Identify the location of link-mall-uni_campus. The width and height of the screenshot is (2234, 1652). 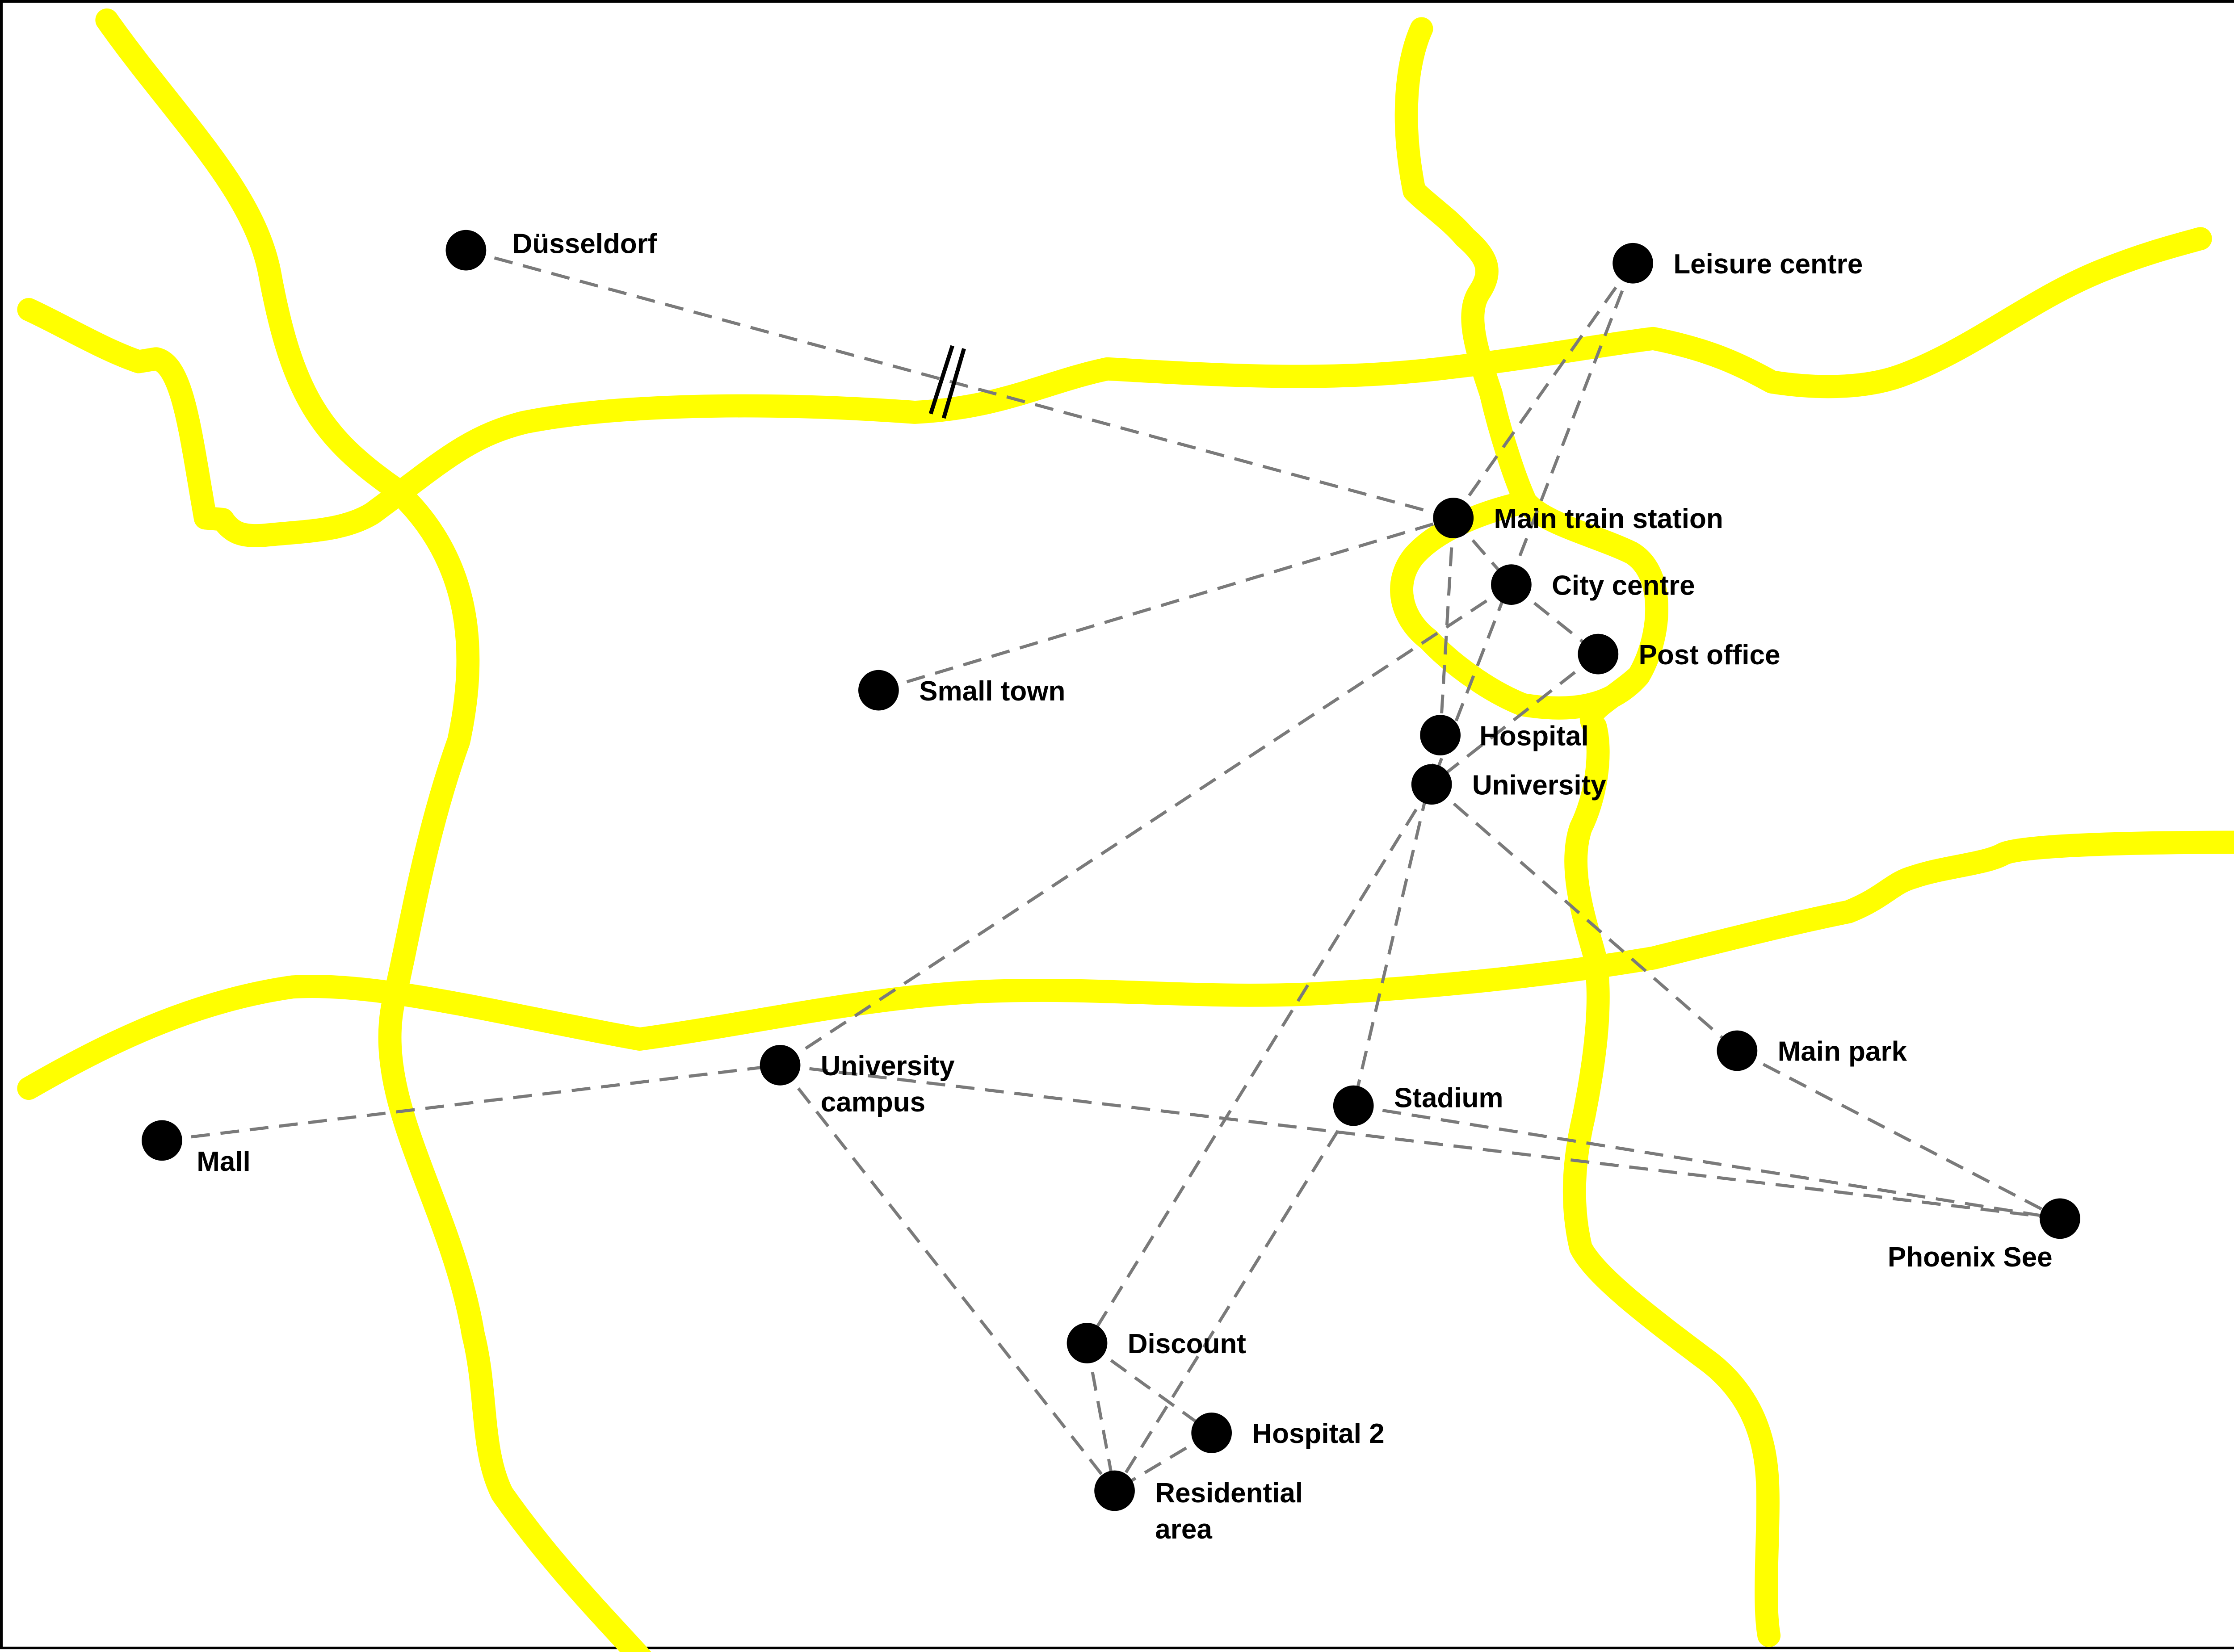
(471, 1102).